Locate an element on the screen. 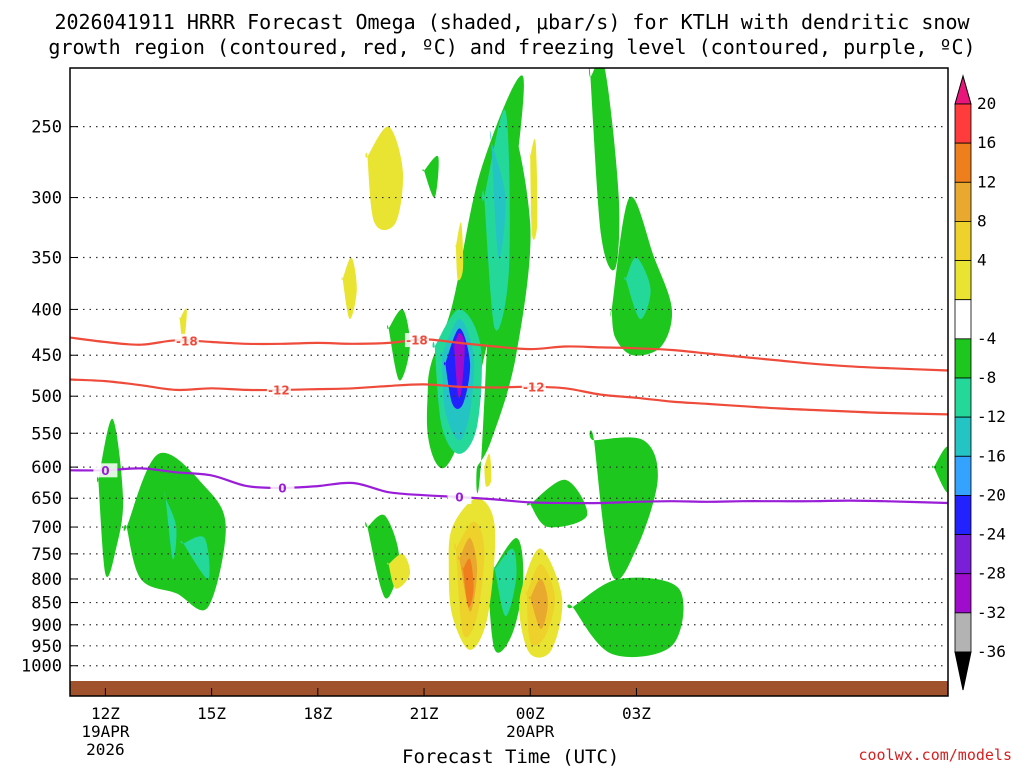 Image resolution: width=1024 pixels, height=768 pixels. xtick-year-12Z: 2026 is located at coordinates (105, 749).